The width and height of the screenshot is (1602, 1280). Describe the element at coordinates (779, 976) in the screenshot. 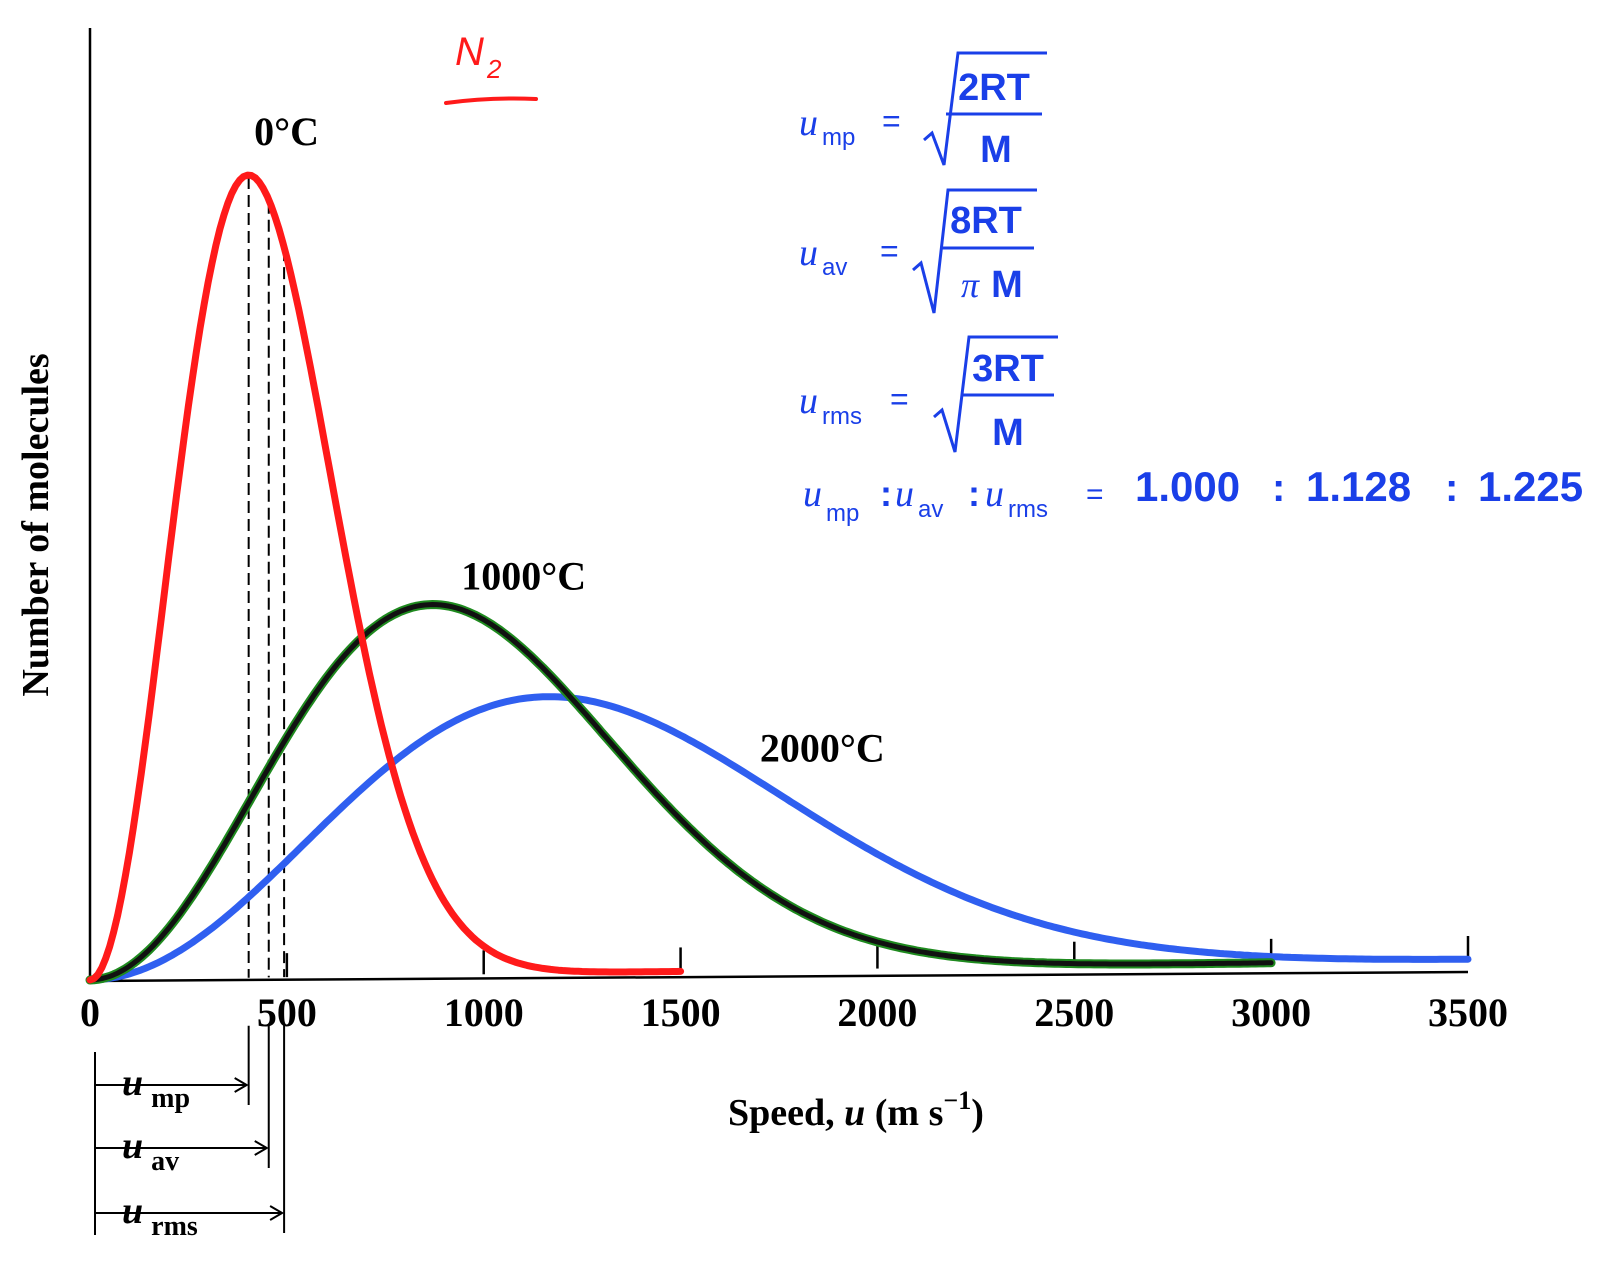

I see `x-axis-line` at that location.